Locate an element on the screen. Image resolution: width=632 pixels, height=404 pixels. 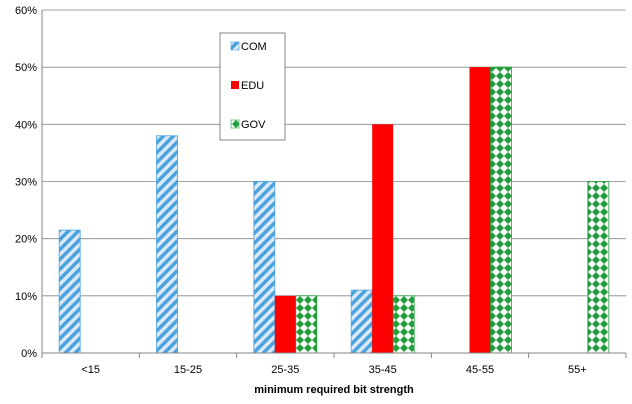
x-tick-label: 15-25 is located at coordinates (188, 370).